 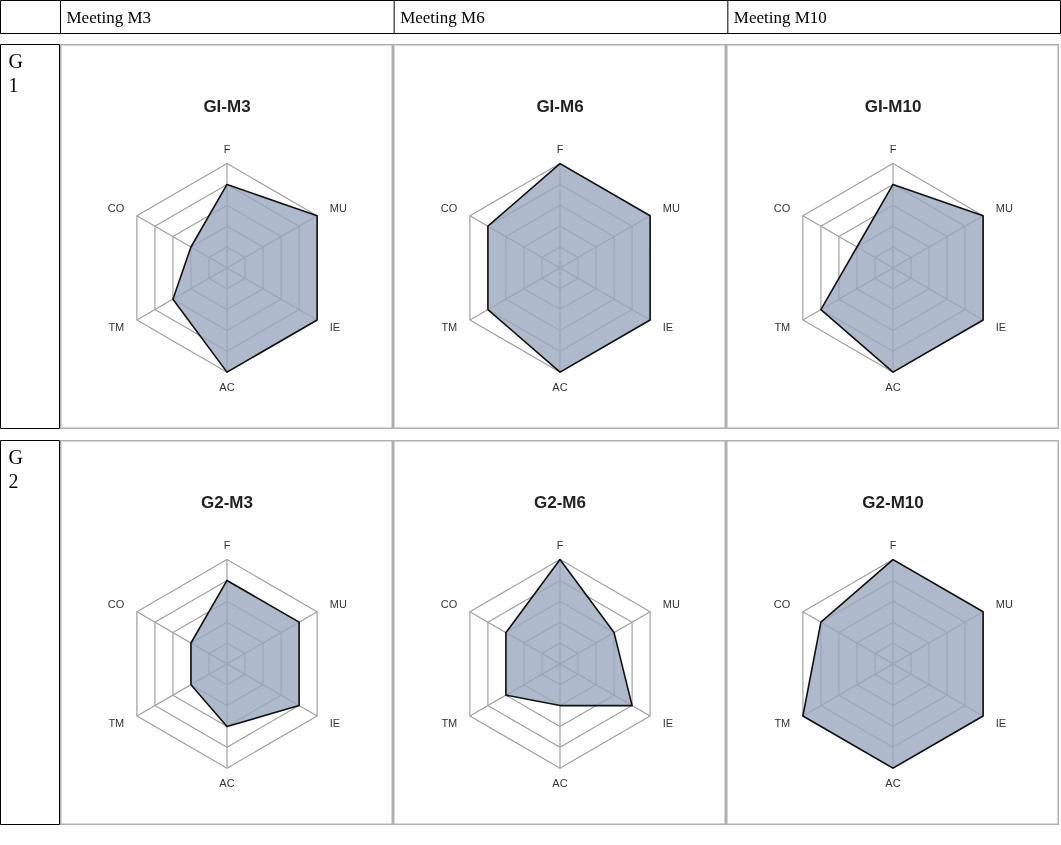 What do you see at coordinates (780, 17) in the screenshot?
I see `text: Meeting M10` at bounding box center [780, 17].